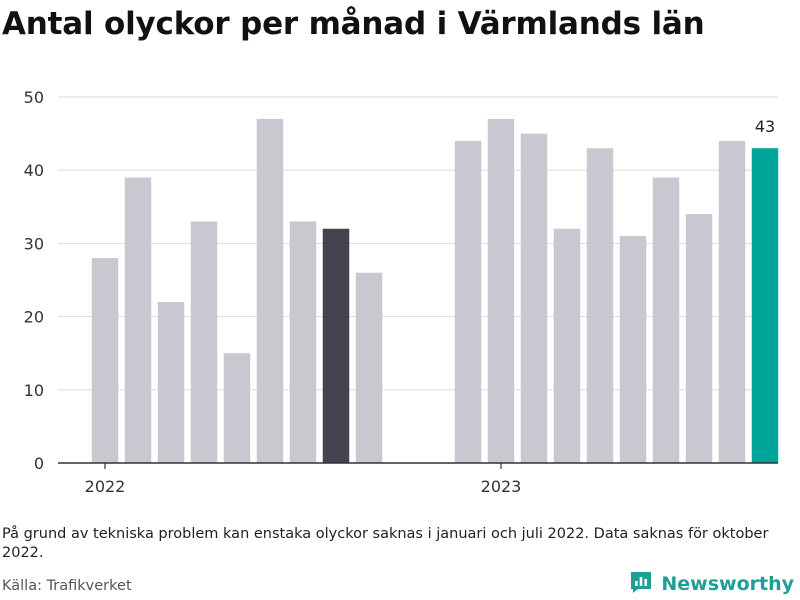 Image resolution: width=800 pixels, height=600 pixels. I want to click on y-tick-label: 0, so click(39, 463).